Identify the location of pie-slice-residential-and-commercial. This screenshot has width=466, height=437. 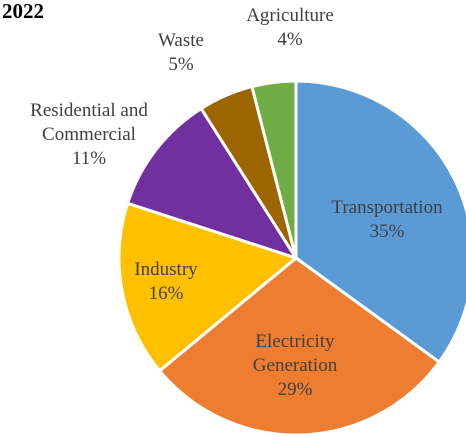
(212, 183).